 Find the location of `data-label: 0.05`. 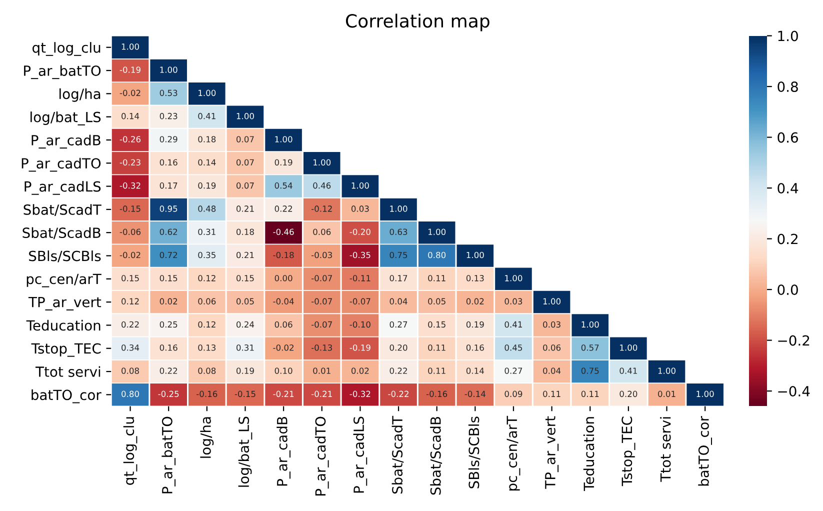

data-label: 0.05 is located at coordinates (245, 301).